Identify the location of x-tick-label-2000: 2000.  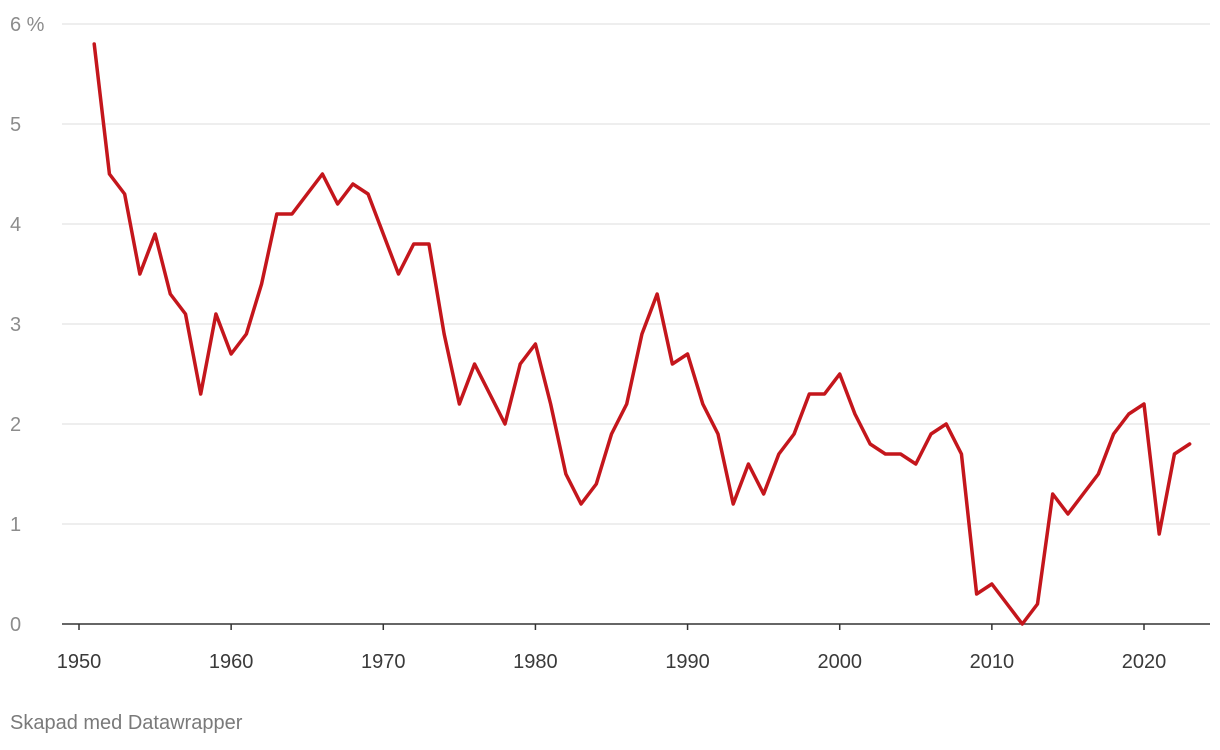
(839, 662).